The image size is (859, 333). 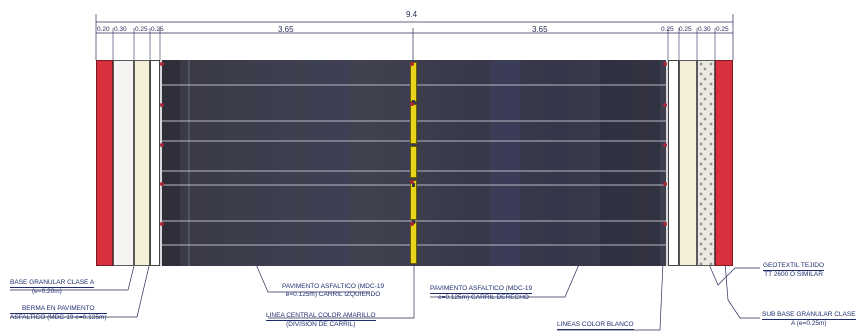 What do you see at coordinates (120, 29) in the screenshot?
I see `dimension-left-1: 0.30` at bounding box center [120, 29].